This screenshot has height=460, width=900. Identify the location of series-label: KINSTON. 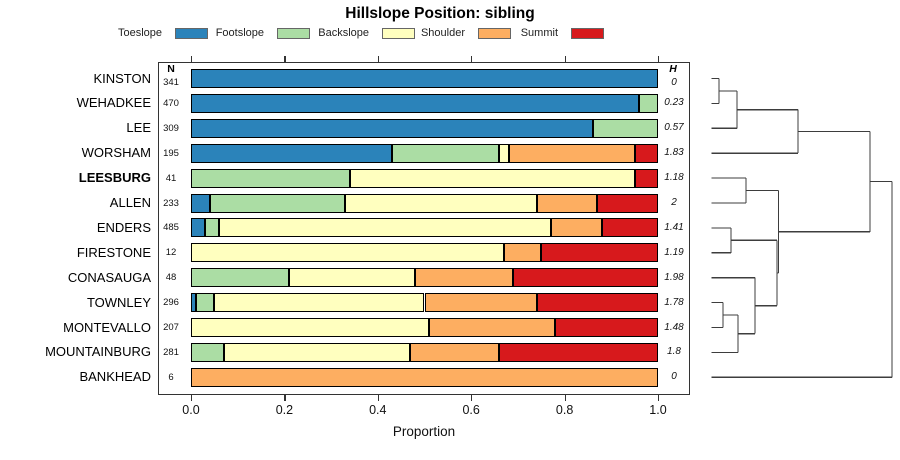
(122, 78).